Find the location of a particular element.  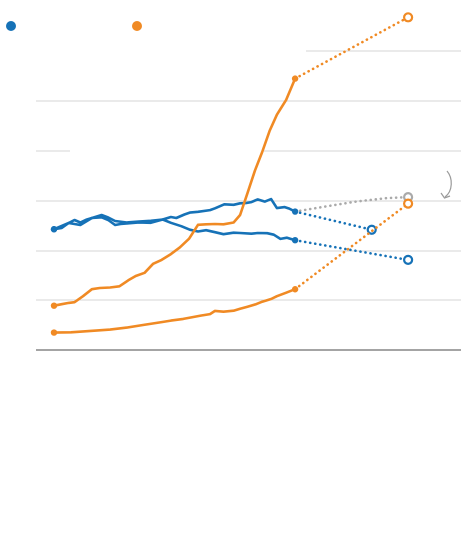

orange-upper-start-point is located at coordinates (54, 305).